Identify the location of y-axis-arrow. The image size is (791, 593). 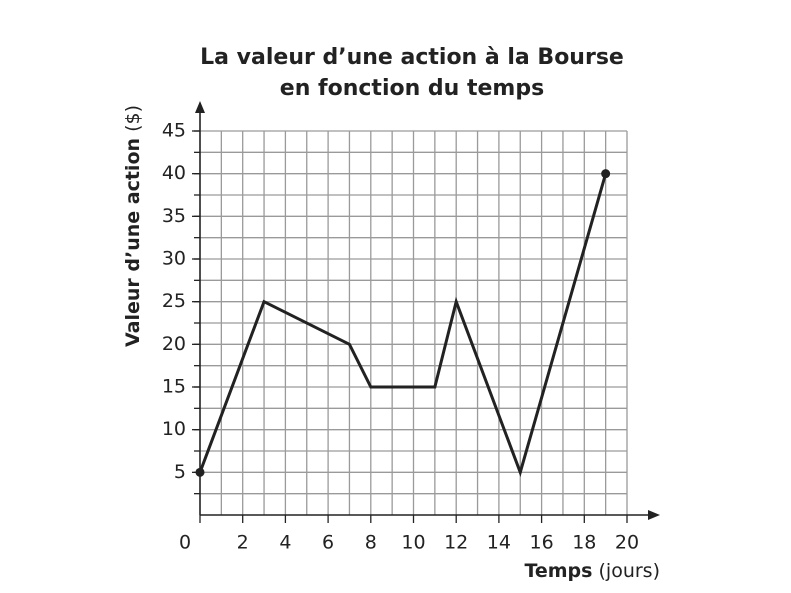
(200, 107).